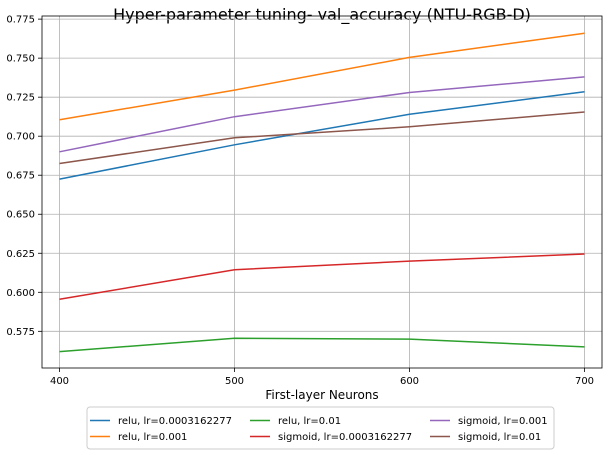 The width and height of the screenshot is (608, 455). I want to click on y-tick-label: 0.650, so click(20, 215).